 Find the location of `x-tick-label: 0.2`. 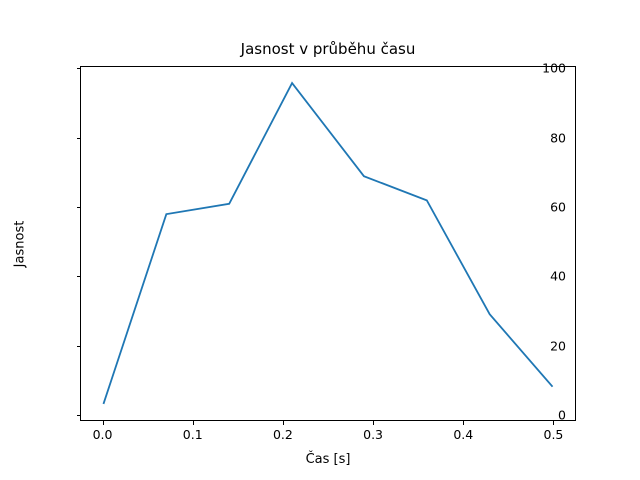

x-tick-label: 0.2 is located at coordinates (282, 434).